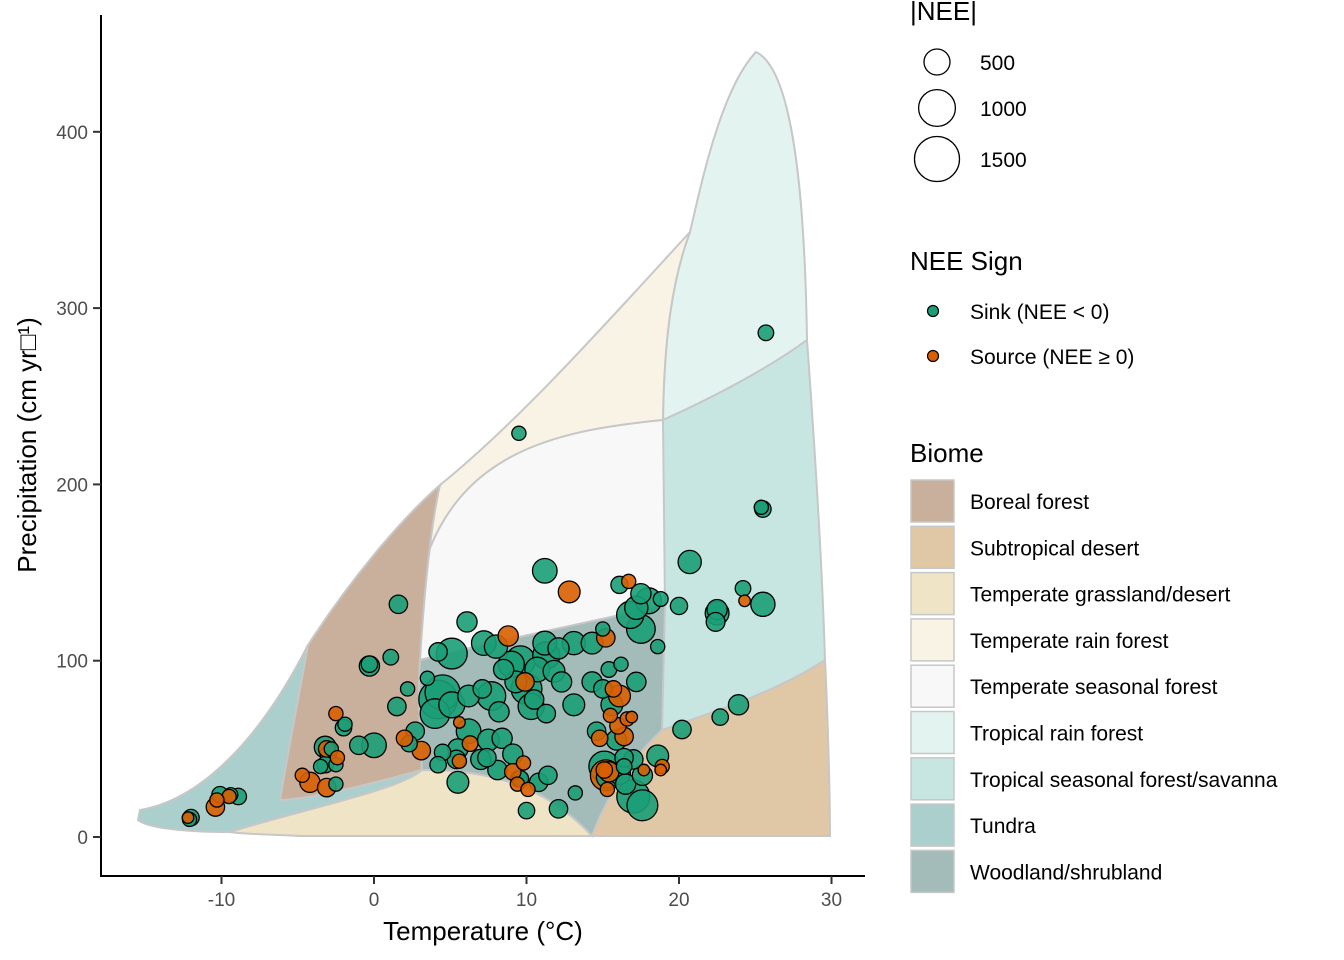 The width and height of the screenshot is (1344, 960). I want to click on sign-legend: NEE Sign Sink (NEE < 0) Source (NEE ≥ 0), so click(1022, 307).